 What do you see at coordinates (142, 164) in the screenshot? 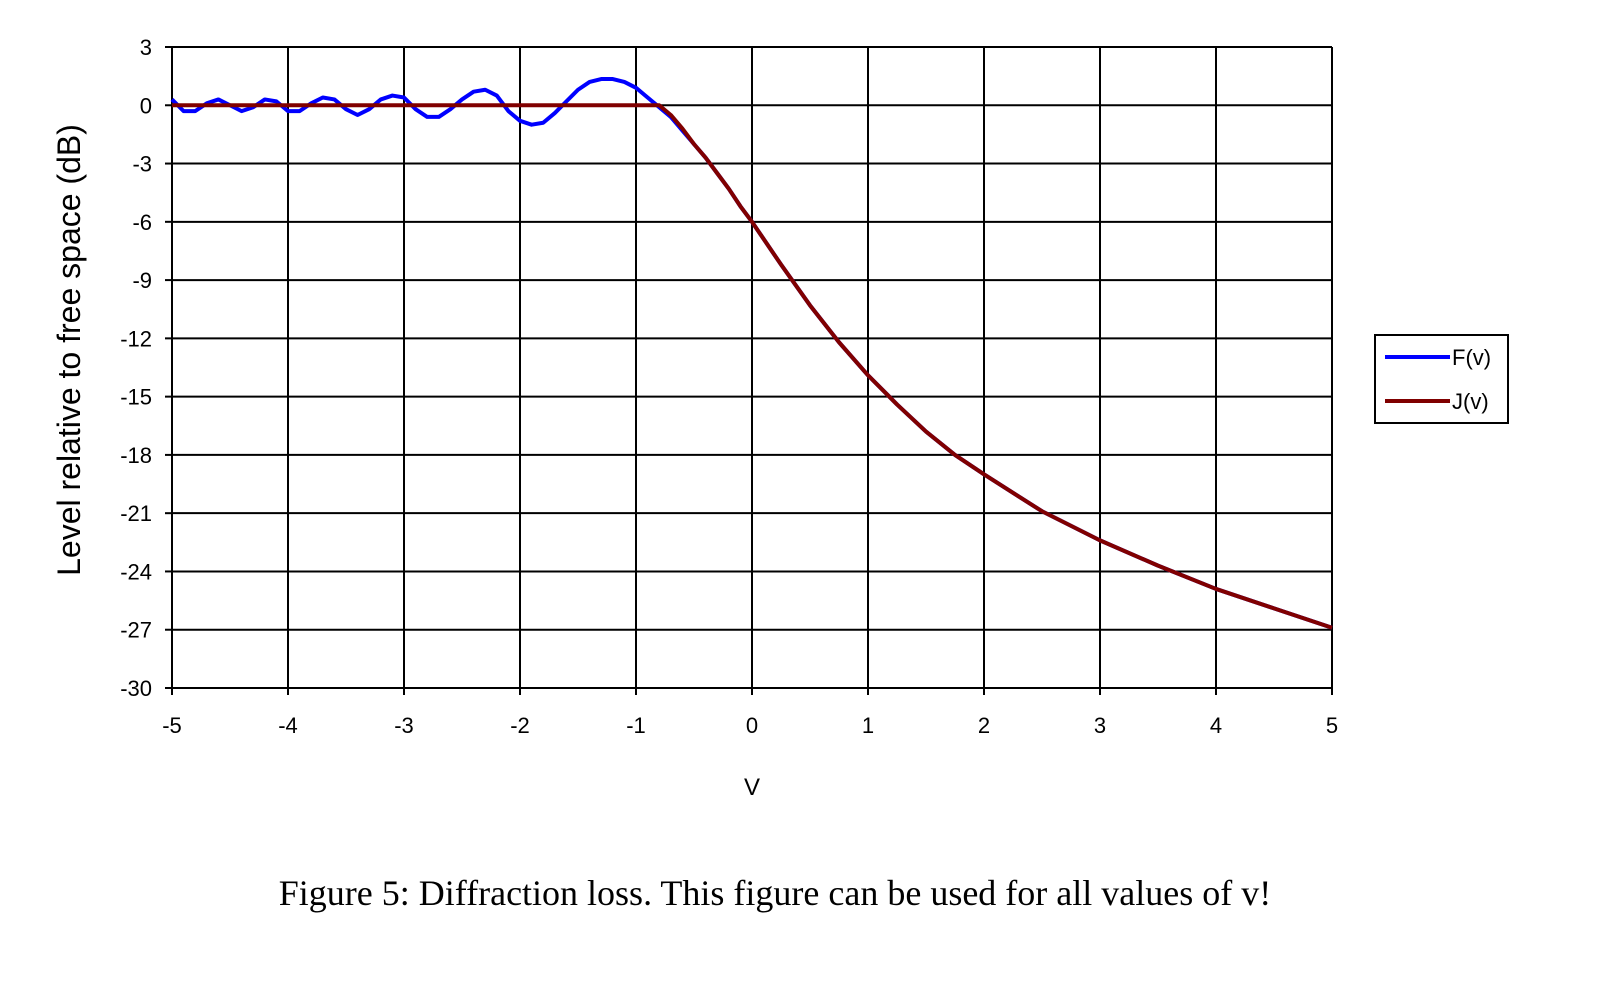
I see `y-tick-label: -3` at bounding box center [142, 164].